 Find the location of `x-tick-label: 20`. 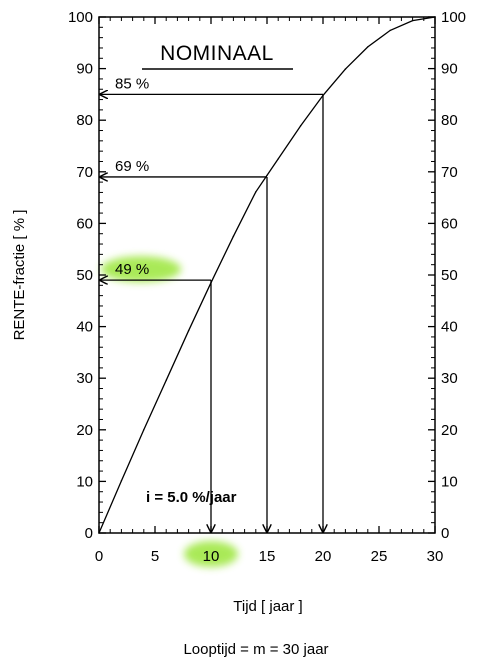

x-tick-label: 20 is located at coordinates (323, 556).